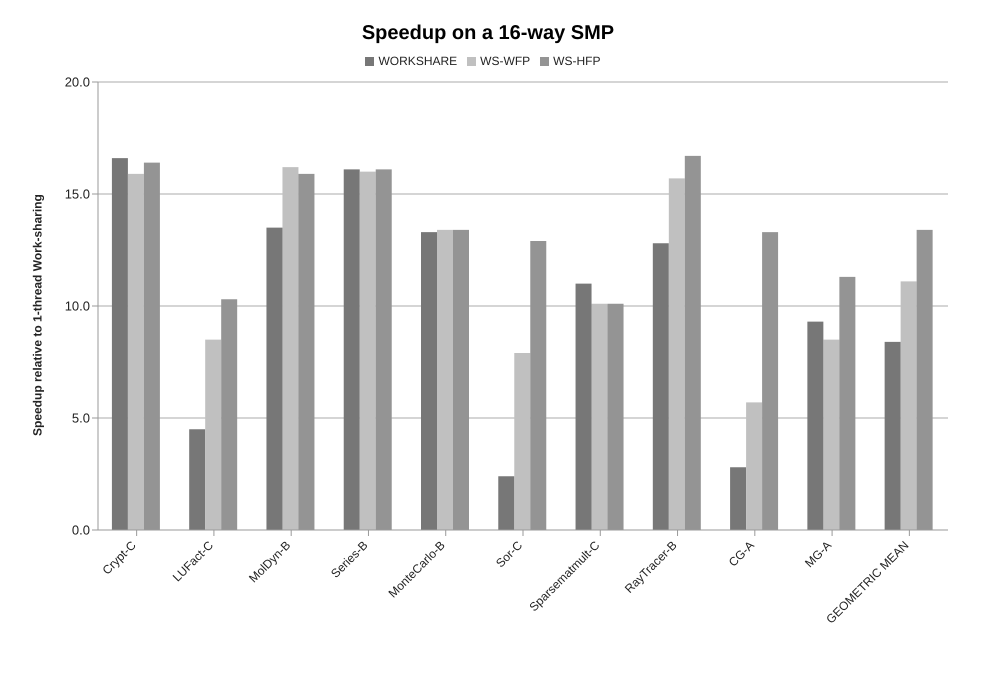 The height and width of the screenshot is (674, 983). Describe the element at coordinates (77, 194) in the screenshot. I see `y-tick-label: 15.0` at that location.